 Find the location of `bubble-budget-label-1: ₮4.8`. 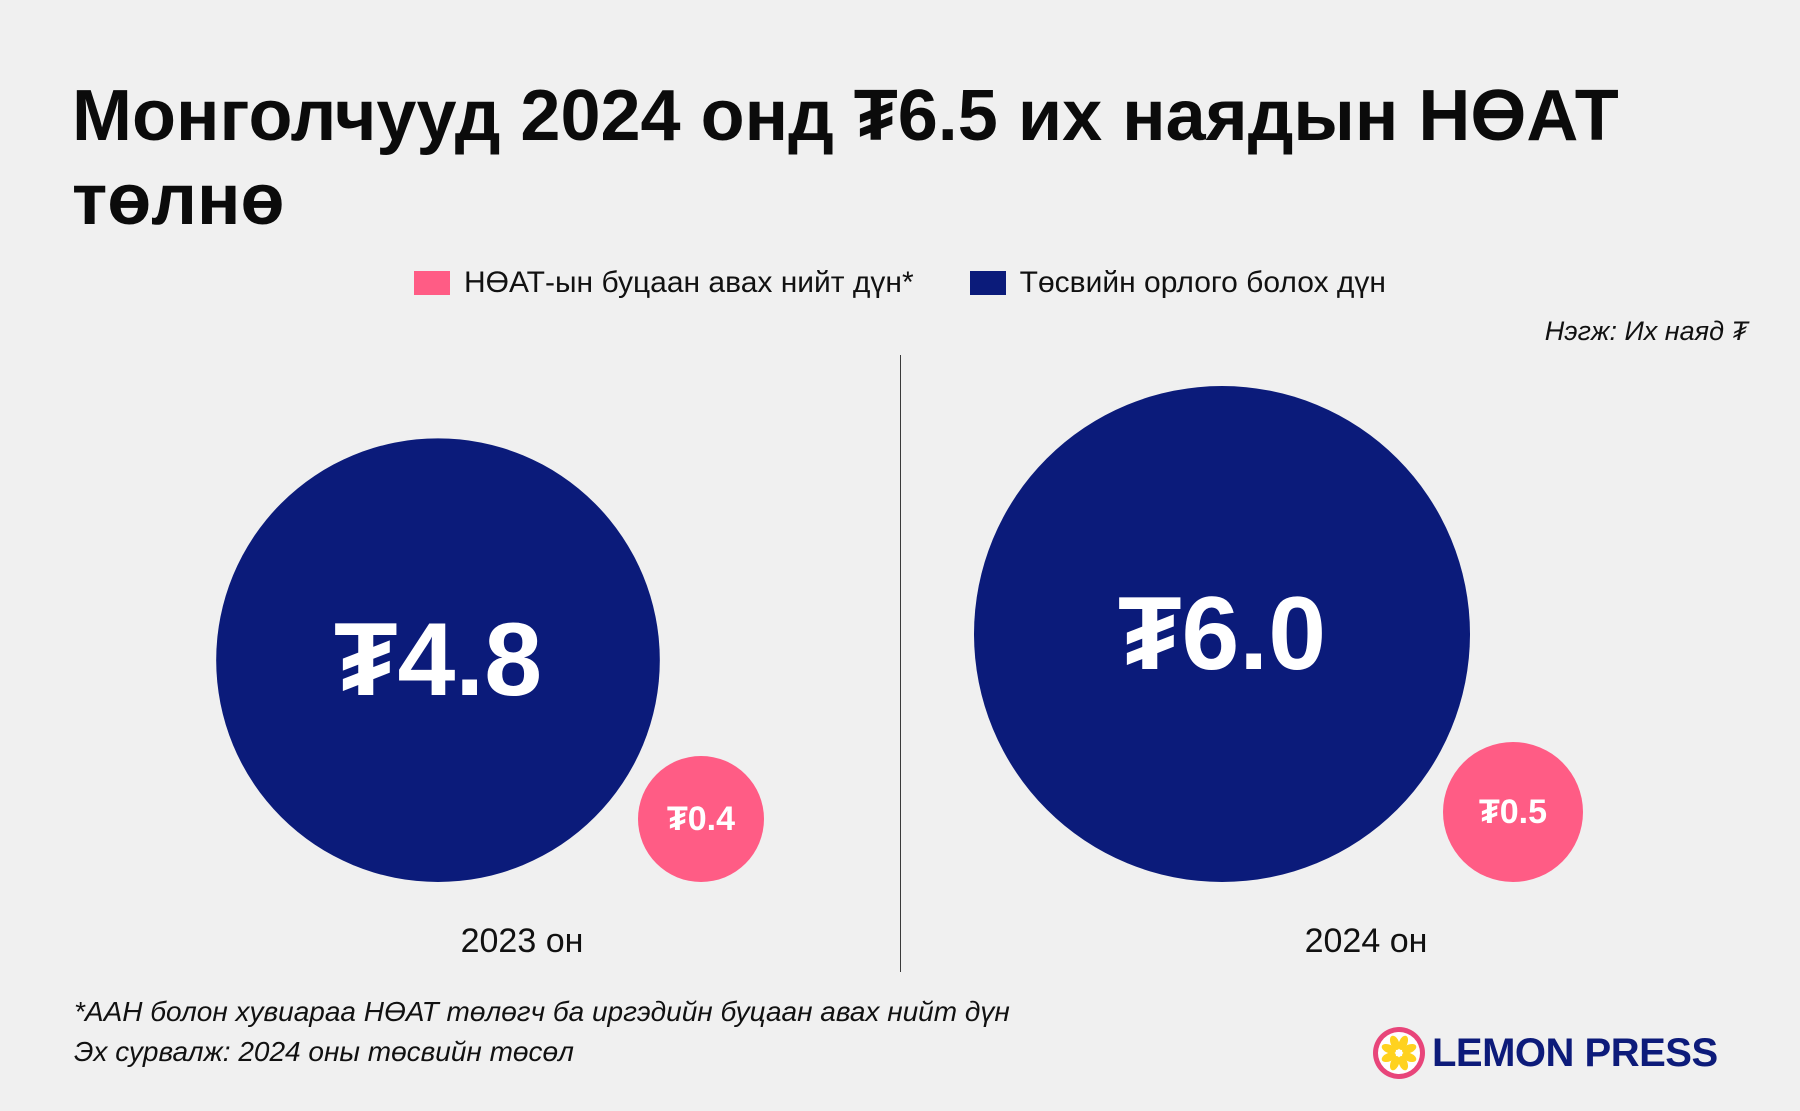

bubble-budget-label-1: ₮4.8 is located at coordinates (438, 660).